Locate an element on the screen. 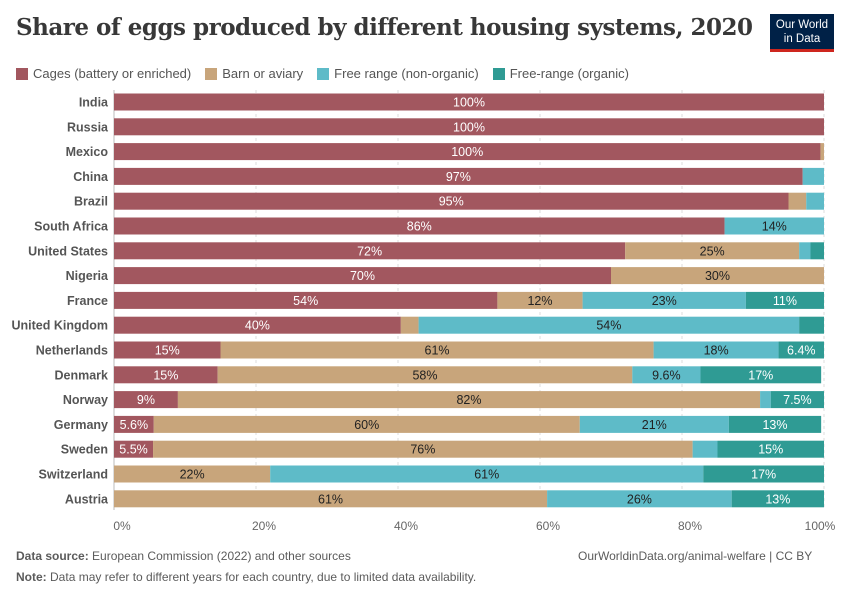 This screenshot has width=850, height=600. data-label: 13% is located at coordinates (774, 425).